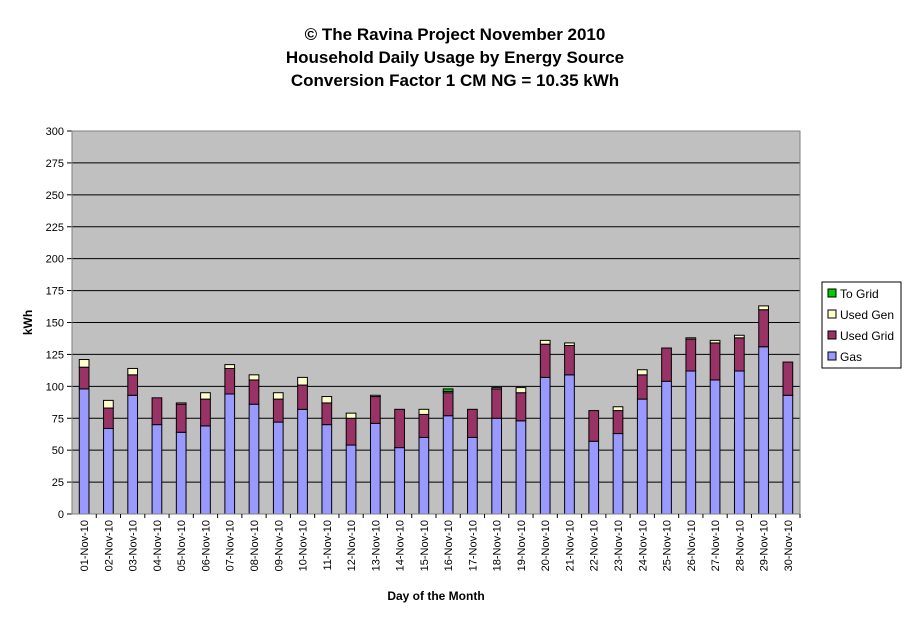 The height and width of the screenshot is (623, 911). What do you see at coordinates (328, 545) in the screenshot?
I see `x-tick-label: 11-Nov-10` at bounding box center [328, 545].